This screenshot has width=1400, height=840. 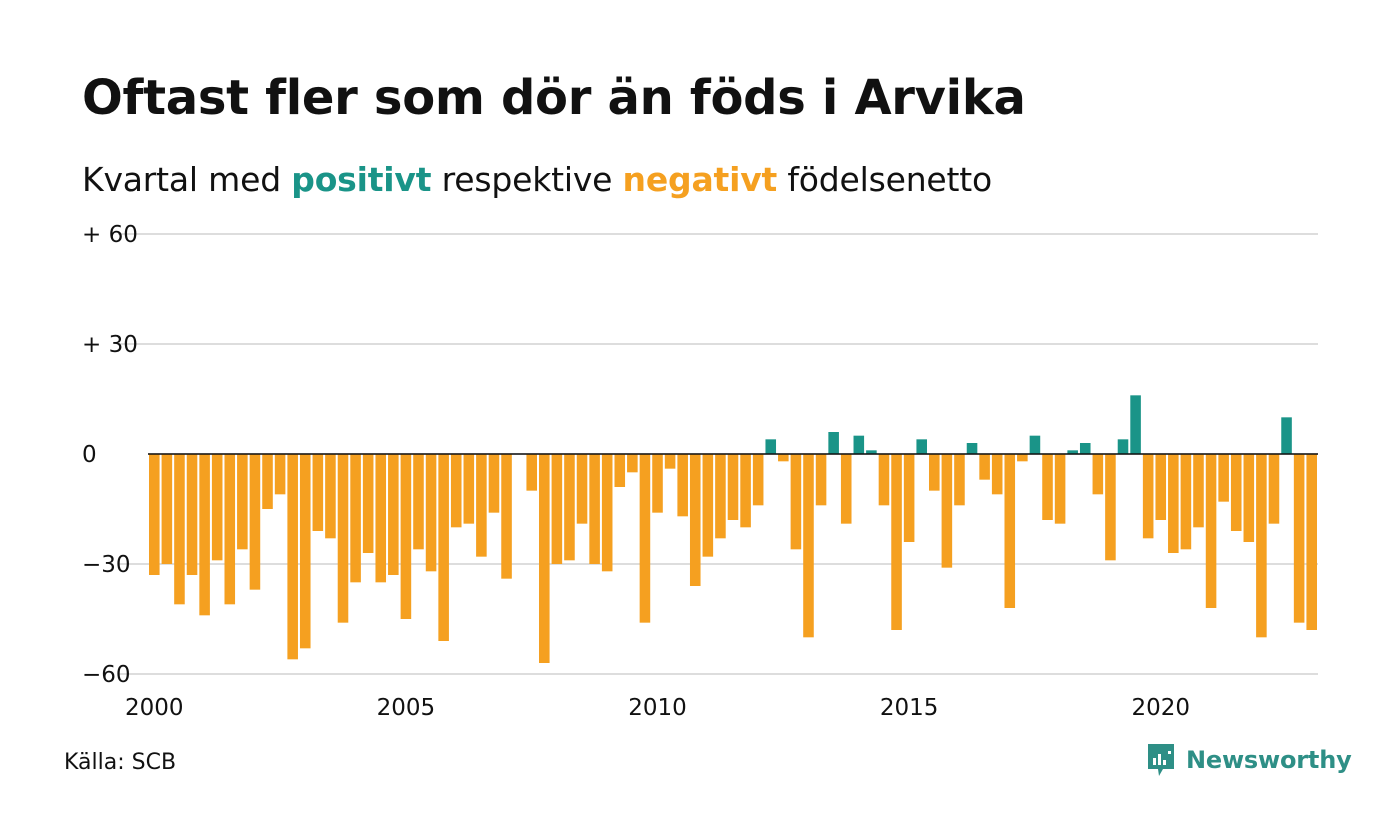 What do you see at coordinates (154, 708) in the screenshot?
I see `x-tick-label: 2000` at bounding box center [154, 708].